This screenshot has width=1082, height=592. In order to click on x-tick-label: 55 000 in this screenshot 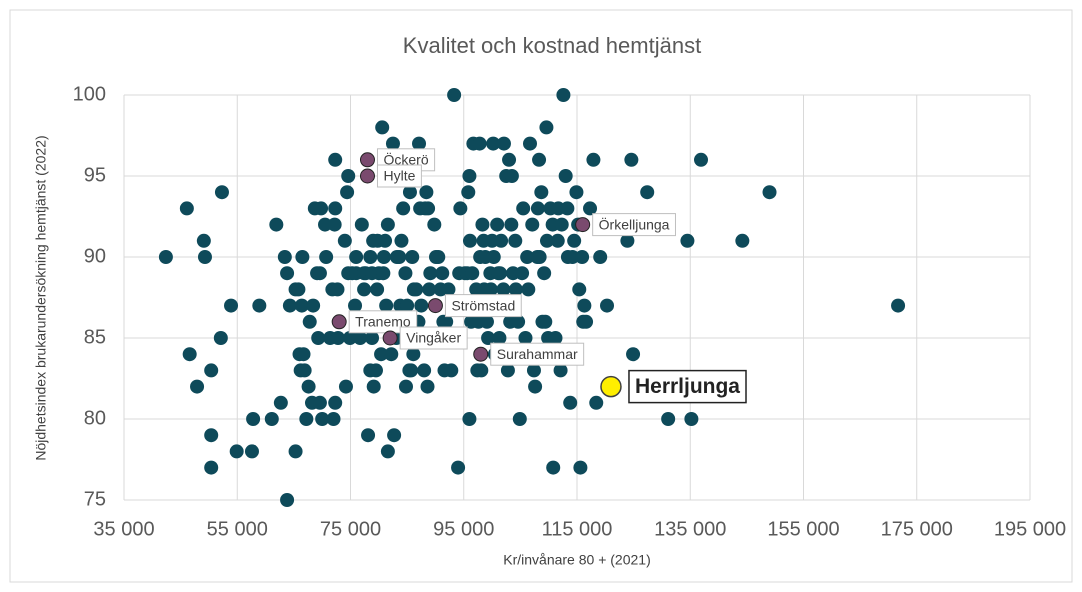, I will do `click(237, 529)`.